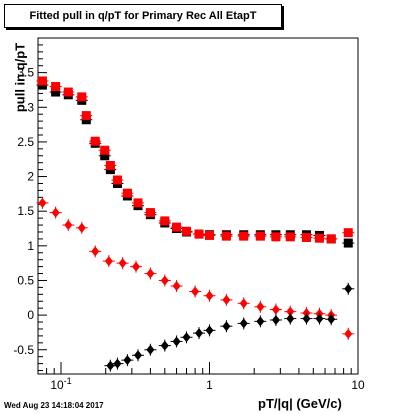 The height and width of the screenshot is (414, 400). I want to click on y-tick-label: -0.5, so click(23, 350).